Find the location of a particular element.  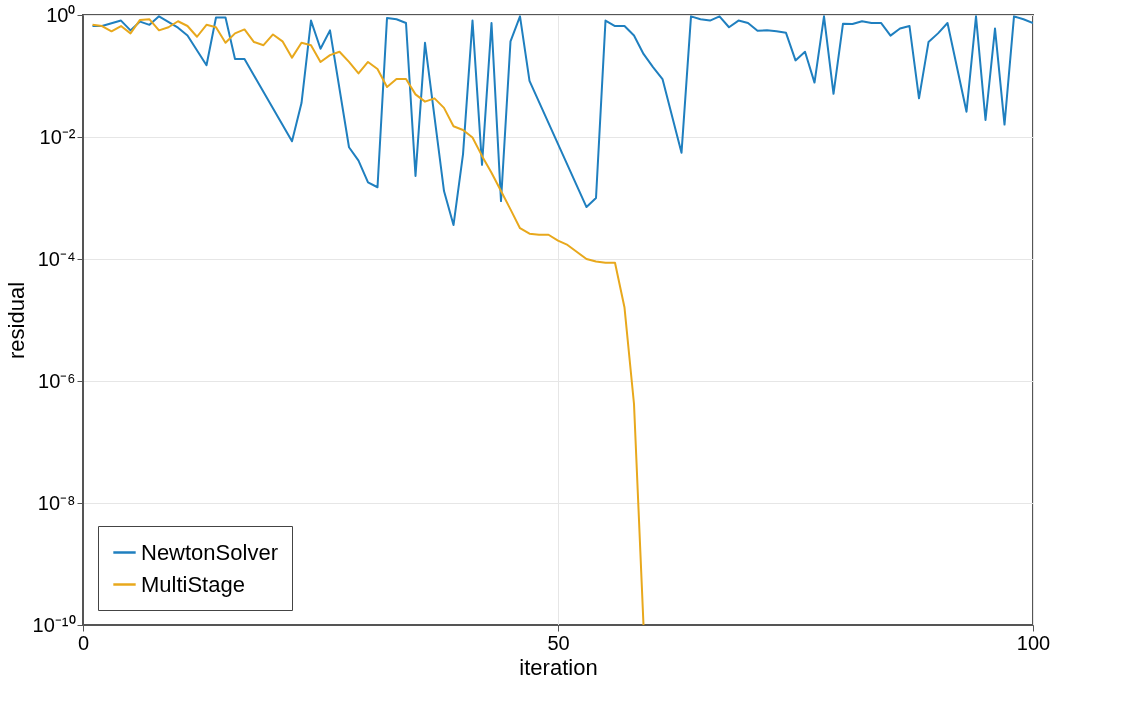

x-tick-label: 50 is located at coordinates (558, 642).